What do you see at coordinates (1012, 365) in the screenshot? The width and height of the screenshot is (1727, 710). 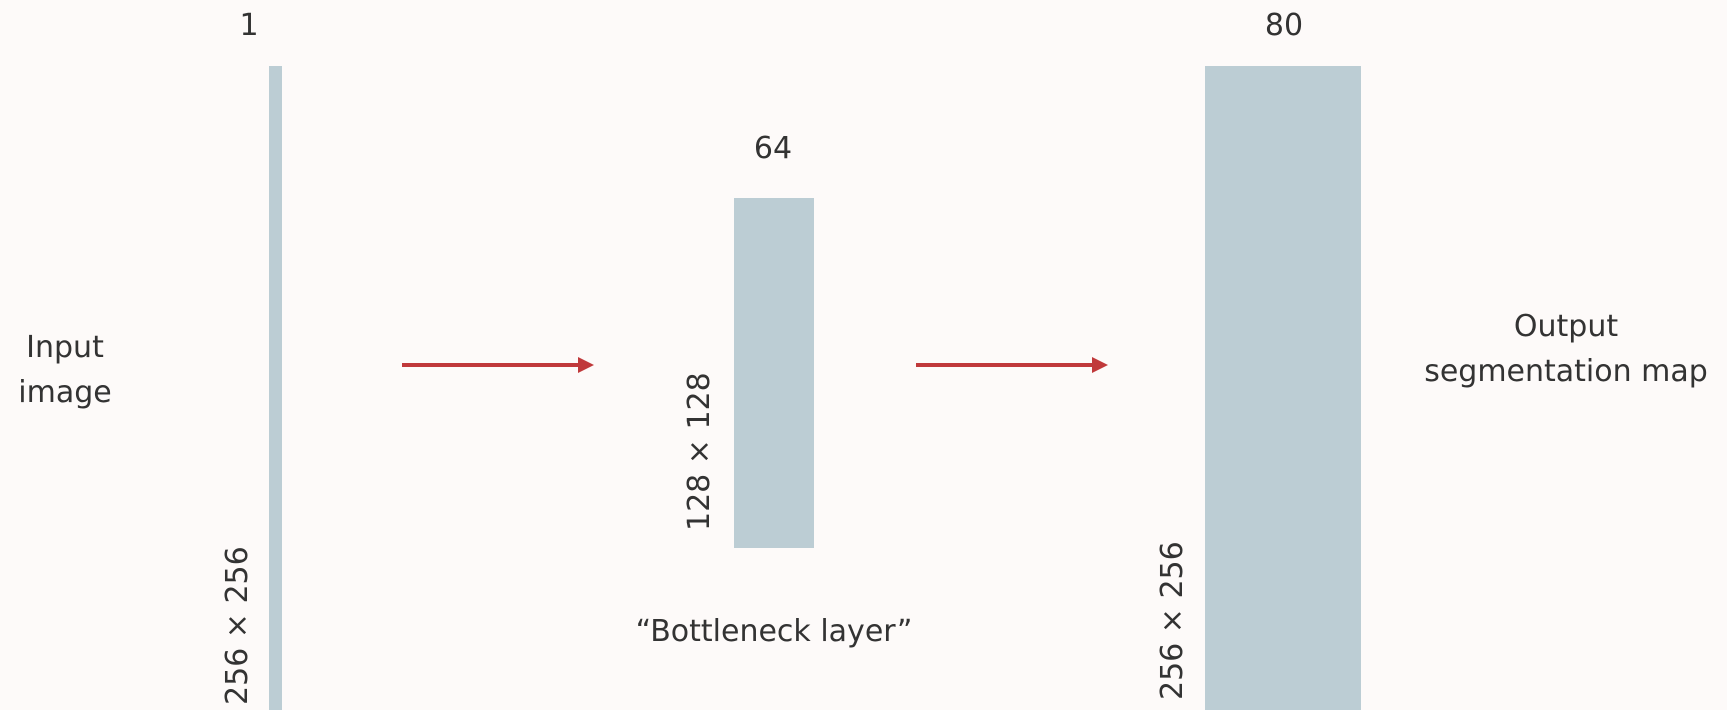 I see `arrow-bottleneck-to-output` at bounding box center [1012, 365].